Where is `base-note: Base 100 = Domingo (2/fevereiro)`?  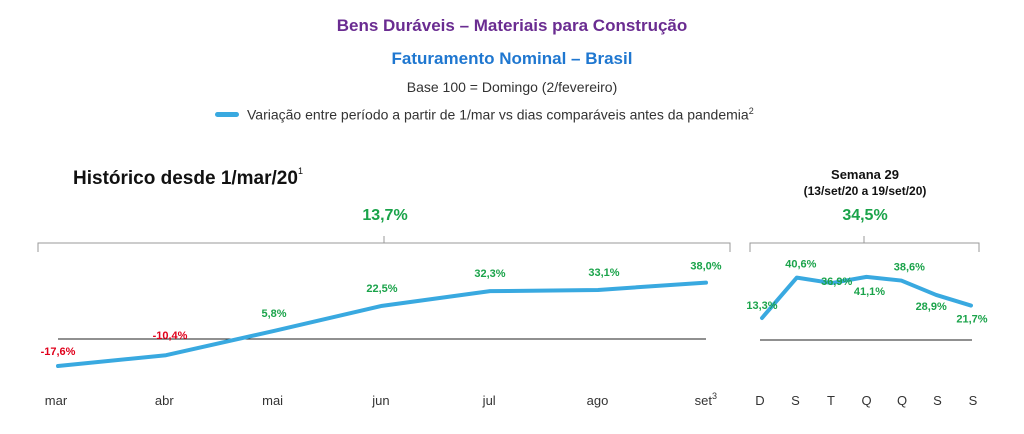
base-note: Base 100 = Domingo (2/fevereiro) is located at coordinates (512, 87).